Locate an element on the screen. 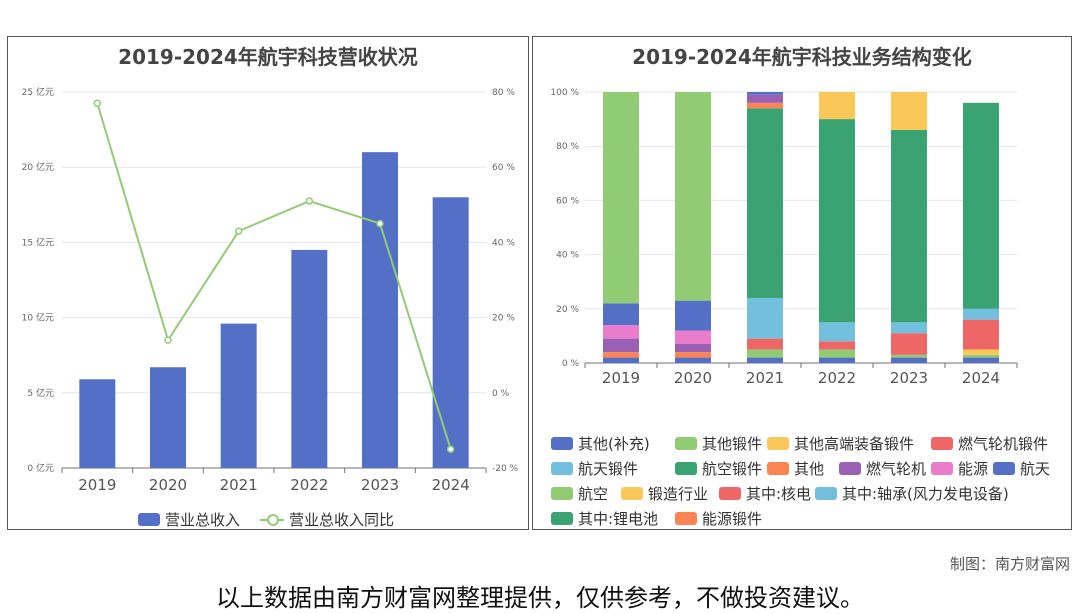 The image size is (1080, 614). legend-item: 其中:轴承(风力发电设备) is located at coordinates (912, 493).